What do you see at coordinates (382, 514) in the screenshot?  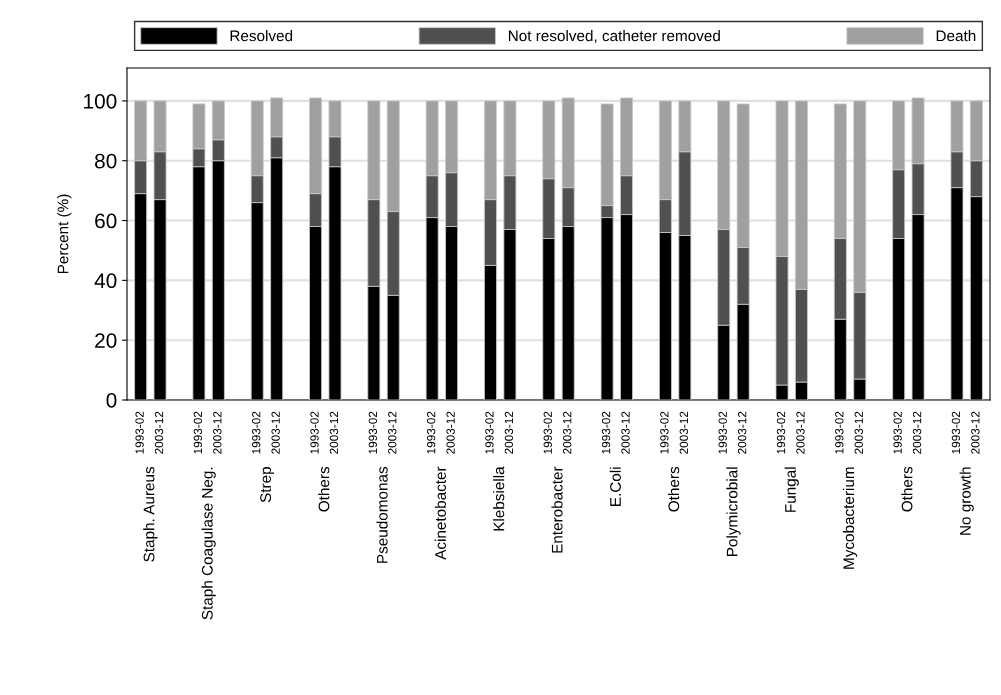 I see `text: Pseudomonas` at bounding box center [382, 514].